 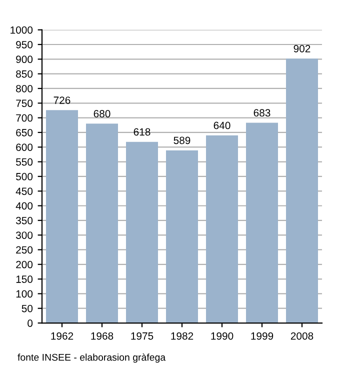 I want to click on y-tick-label: 650, so click(x=24, y=132).